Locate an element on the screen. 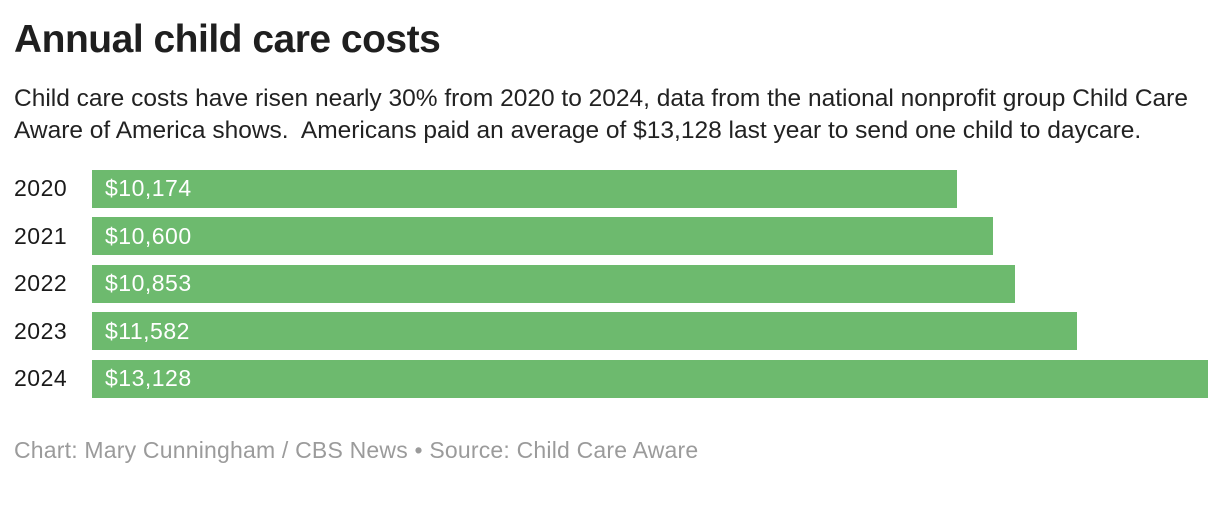  bar-value-label: $10,853 is located at coordinates (148, 283).